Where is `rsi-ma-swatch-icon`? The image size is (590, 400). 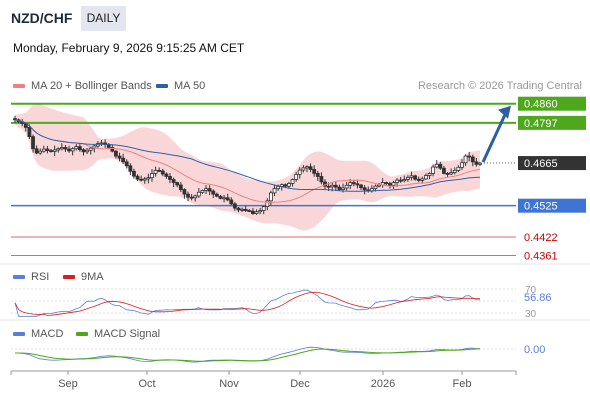 rsi-ma-swatch-icon is located at coordinates (69, 277).